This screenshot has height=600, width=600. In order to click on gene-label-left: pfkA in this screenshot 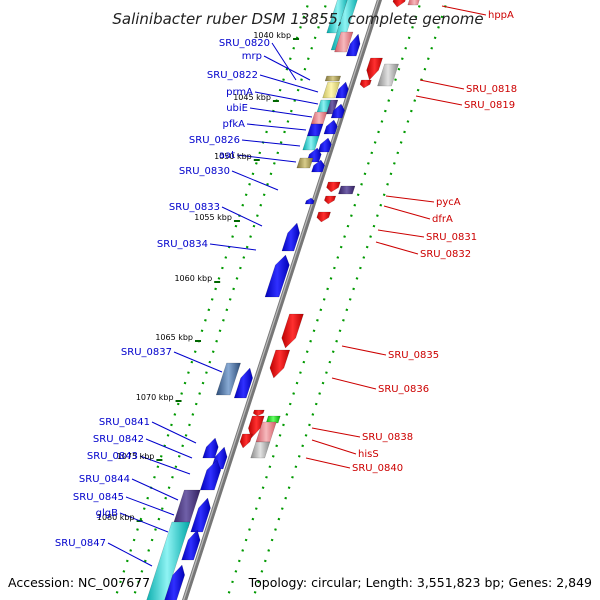, I will do `click(234, 124)`.